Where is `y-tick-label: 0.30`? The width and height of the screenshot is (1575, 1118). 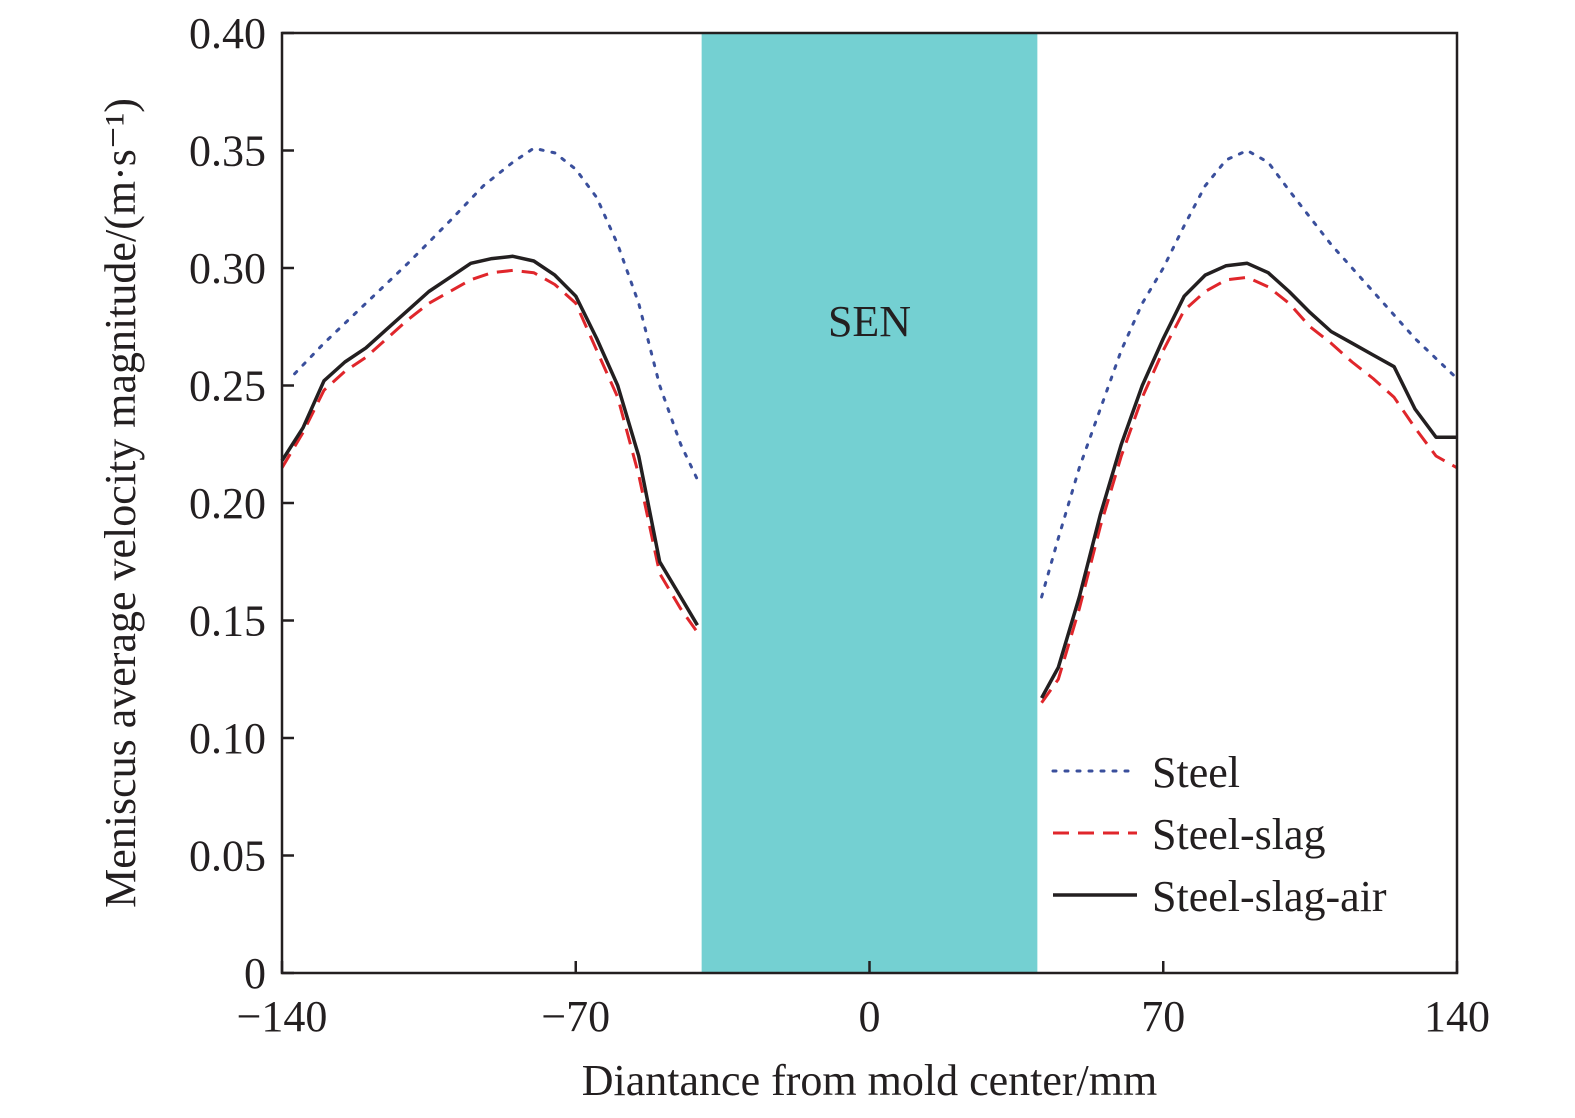
y-tick-label: 0.30 is located at coordinates (227, 268).